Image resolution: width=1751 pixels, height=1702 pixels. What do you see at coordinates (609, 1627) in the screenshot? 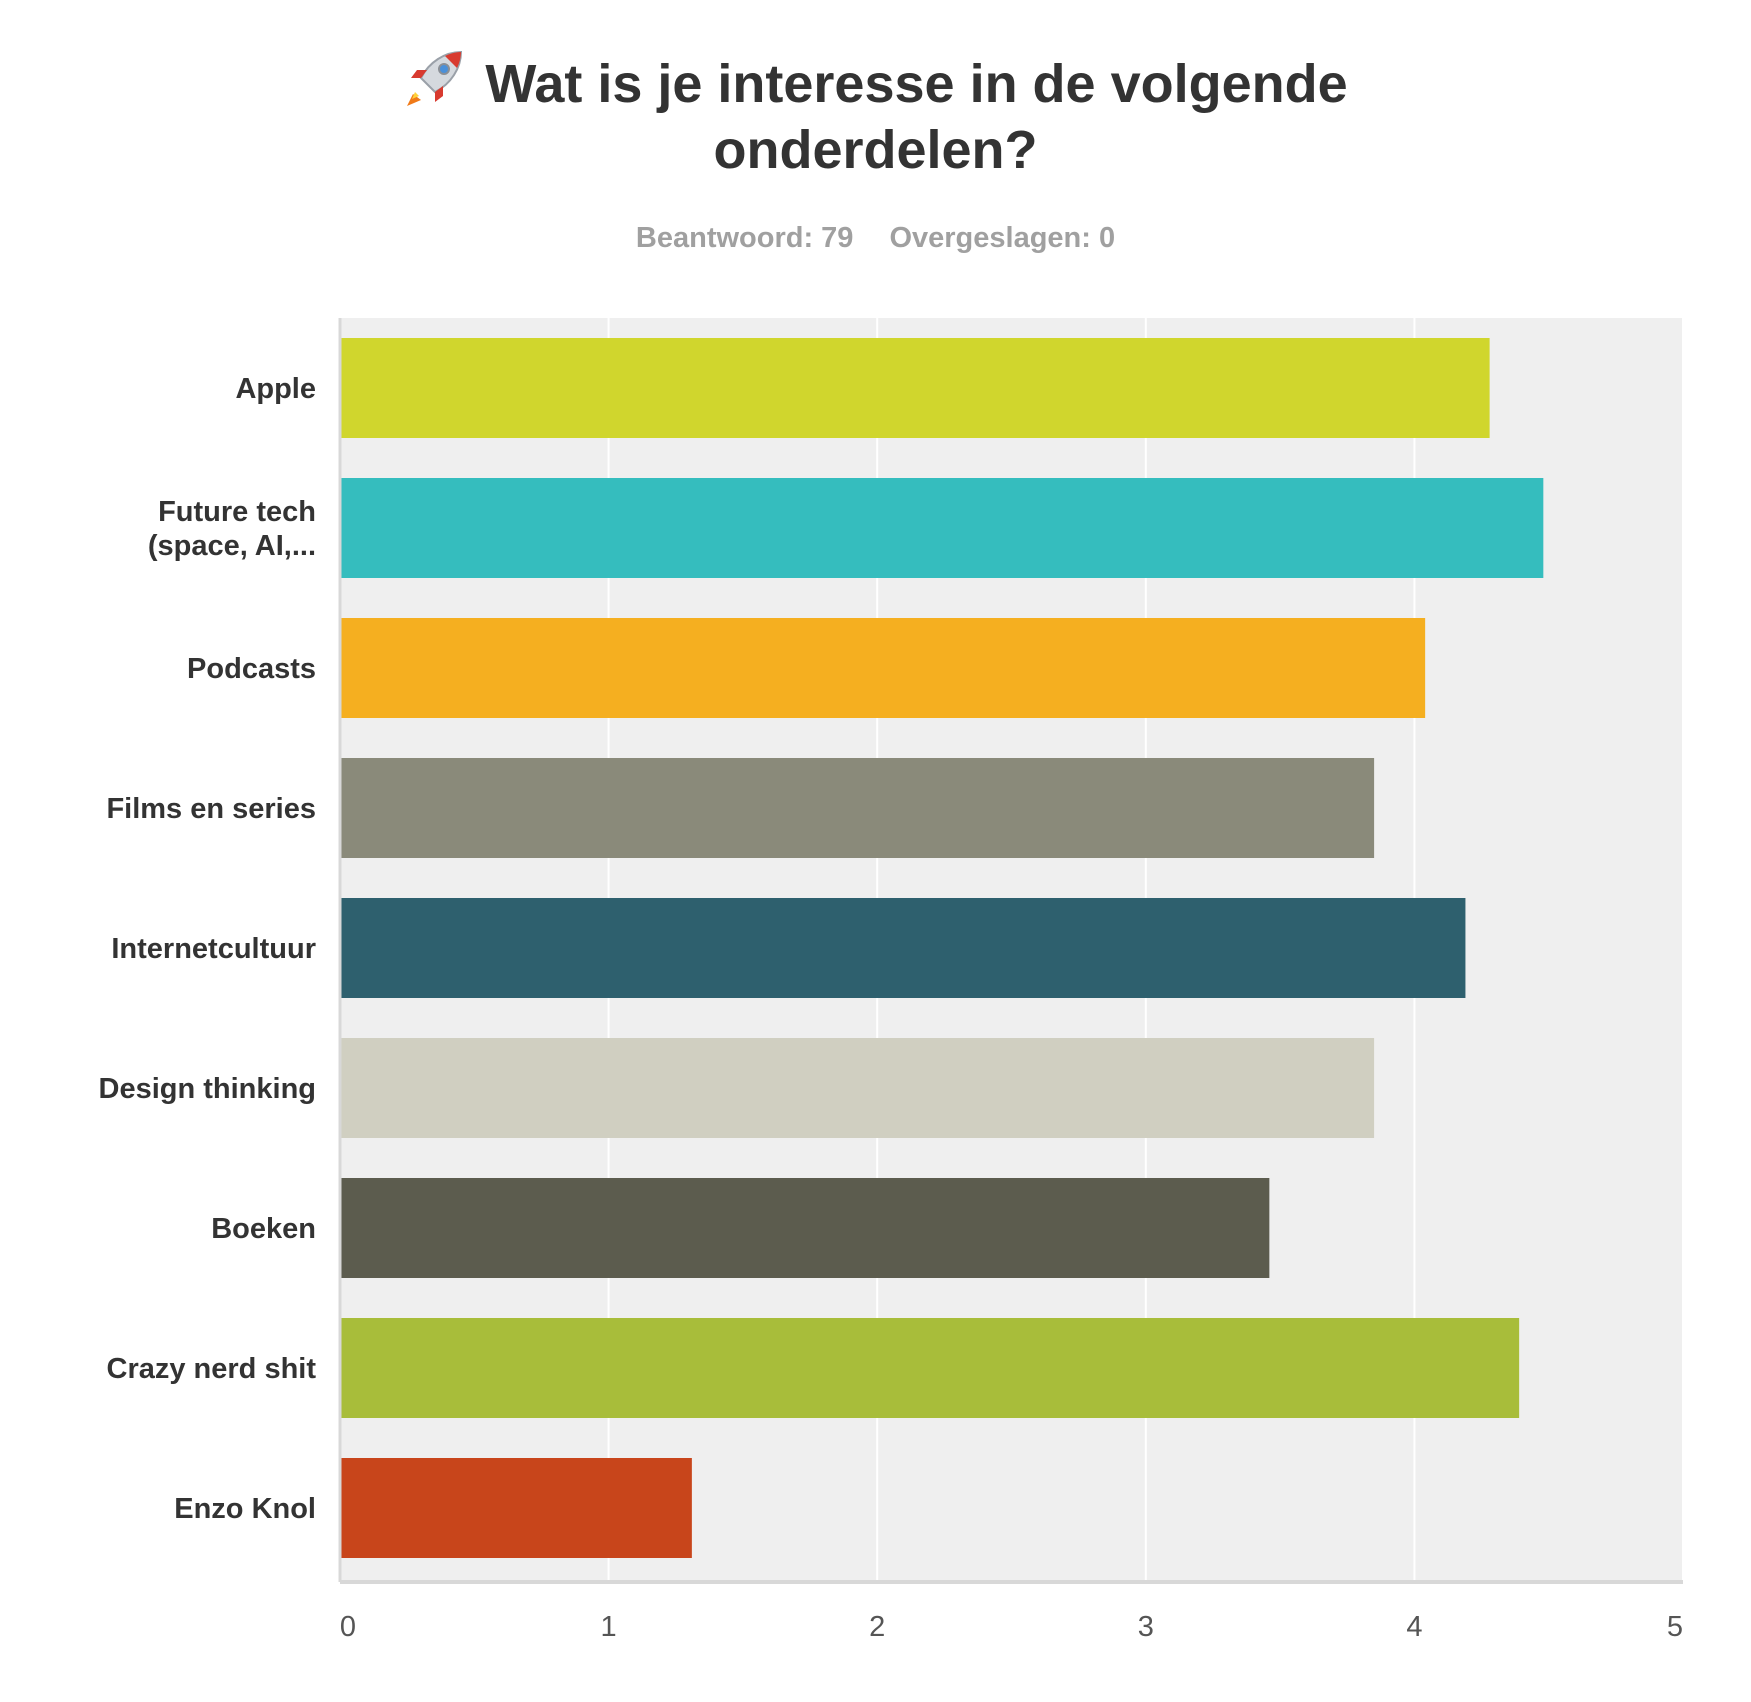
I see `x-tick-label: 1` at bounding box center [609, 1627].